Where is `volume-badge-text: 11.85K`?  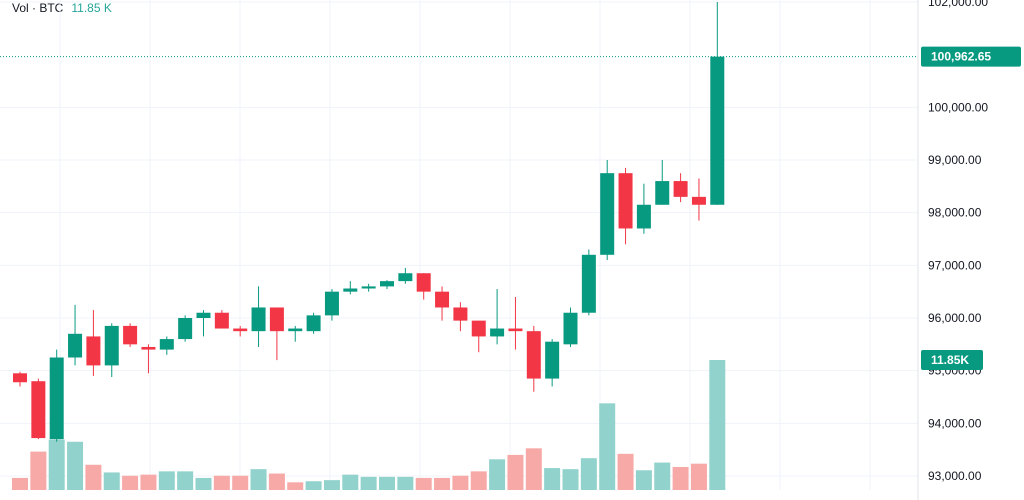
volume-badge-text: 11.85K is located at coordinates (950, 360).